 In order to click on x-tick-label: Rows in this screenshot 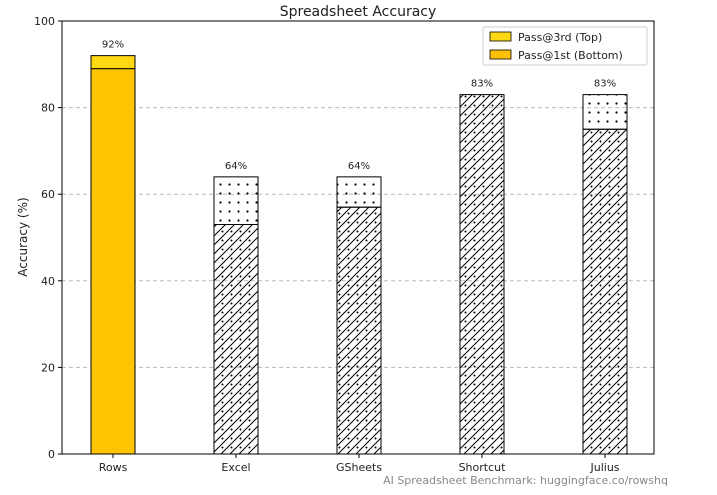, I will do `click(113, 467)`.